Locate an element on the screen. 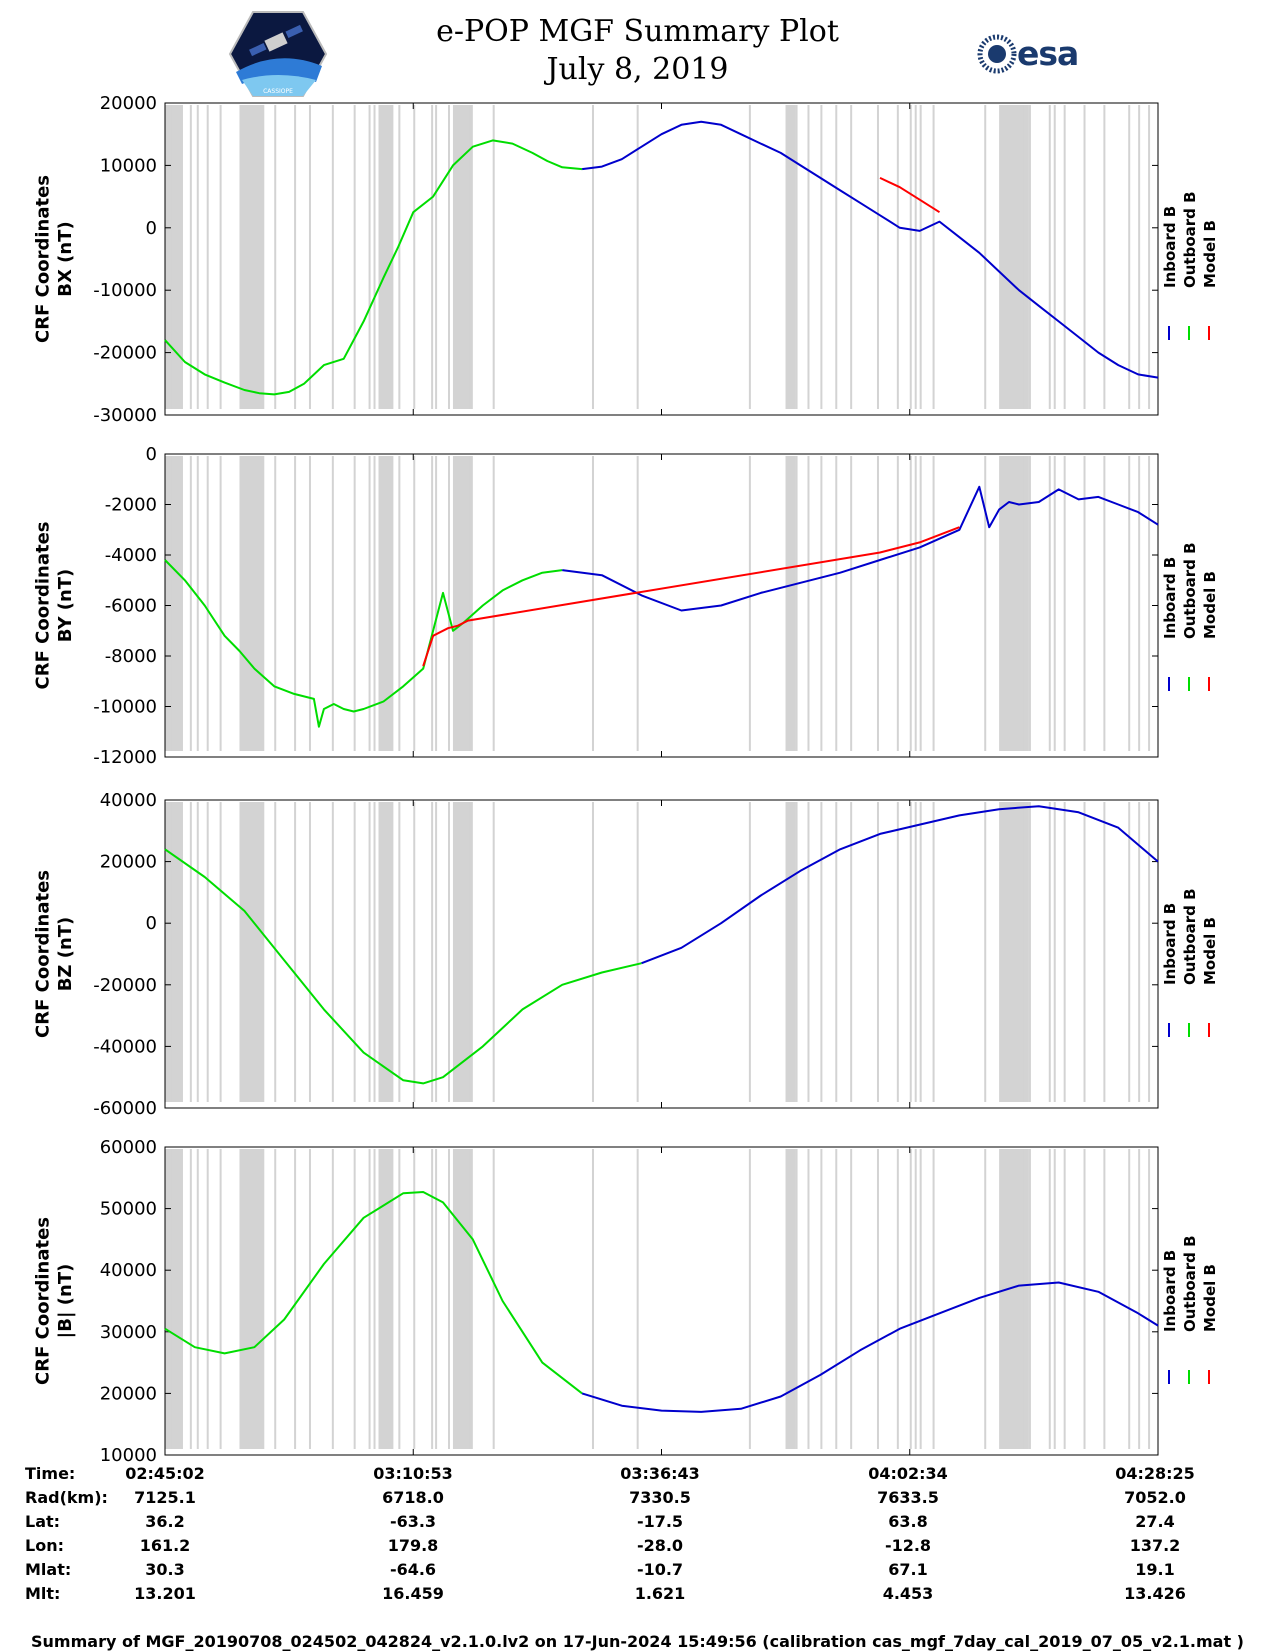  epop-logo-graphic: CASSIOPE is located at coordinates (278, 54).